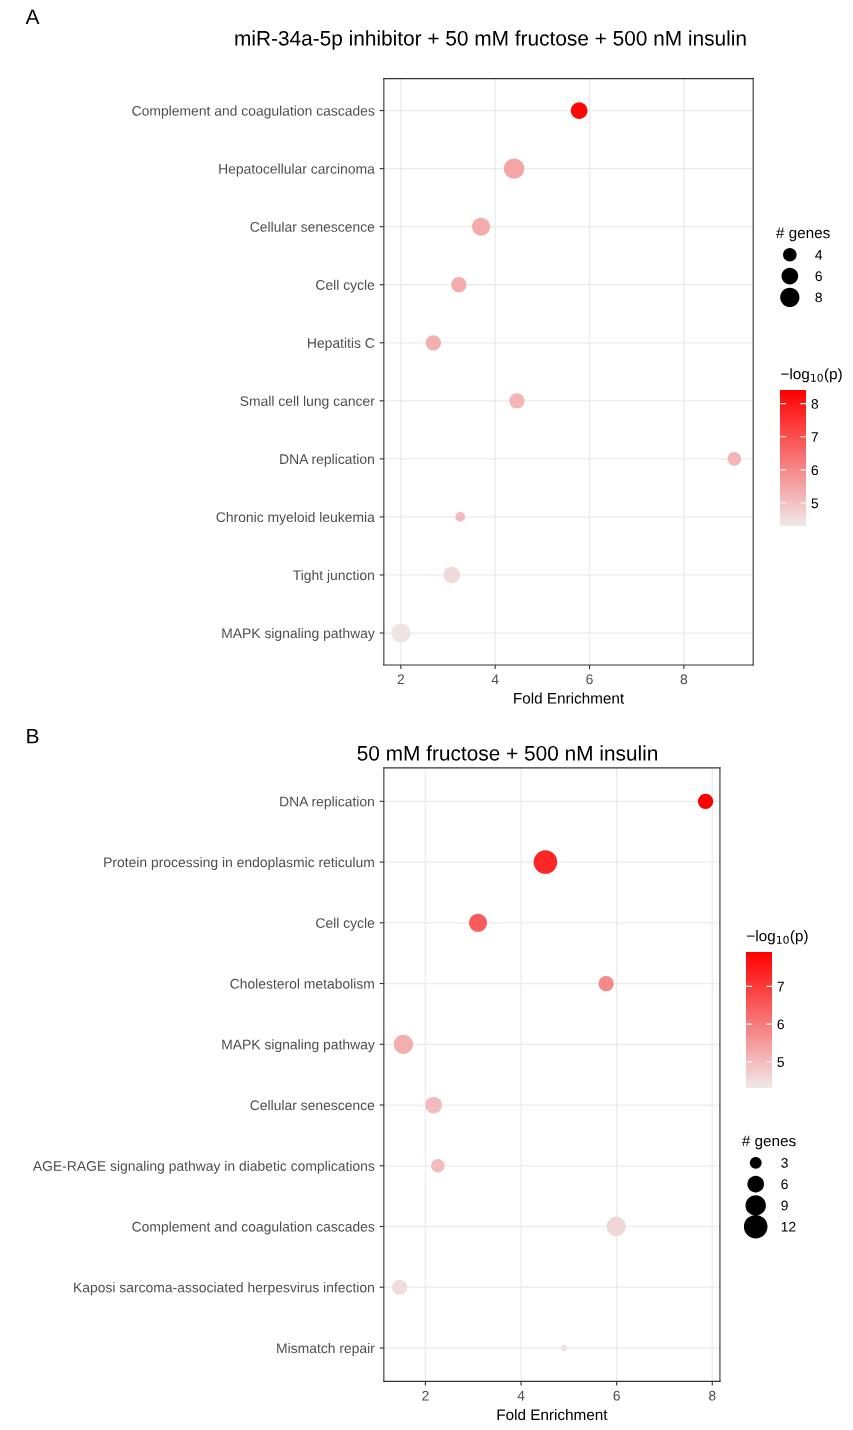  Describe the element at coordinates (203, 1167) in the screenshot. I see `y-tick-label: AGE-RAGE signaling pathway in diabetic complications` at that location.